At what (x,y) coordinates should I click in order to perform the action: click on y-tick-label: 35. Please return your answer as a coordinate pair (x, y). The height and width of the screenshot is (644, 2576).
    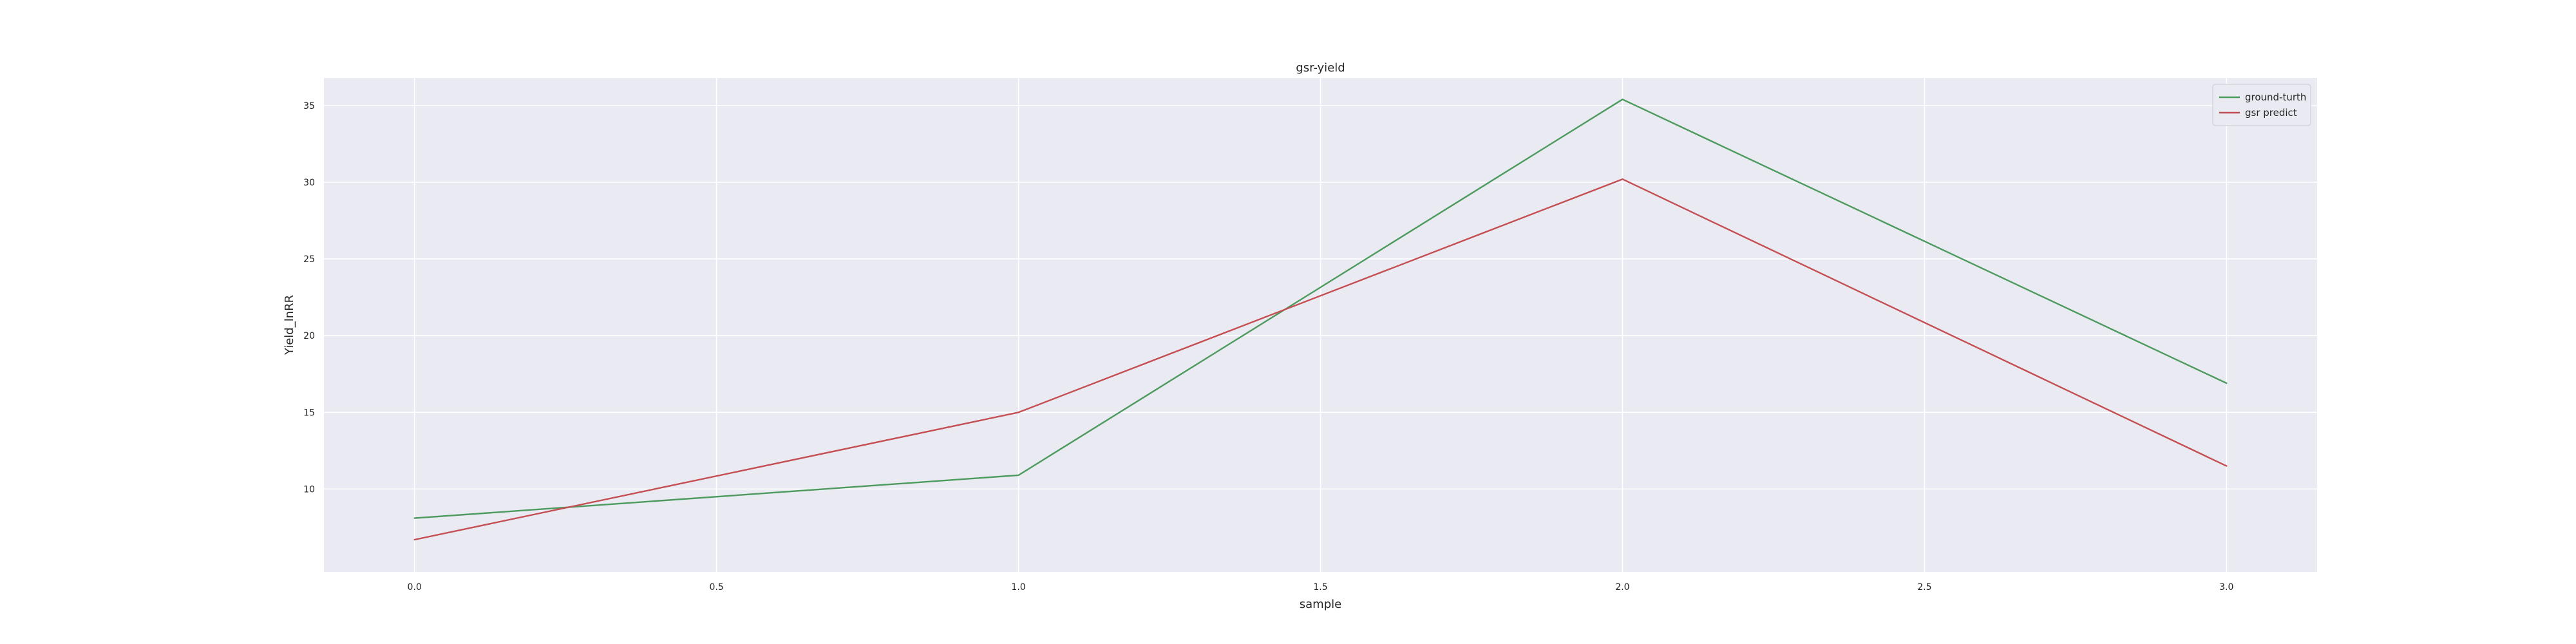
    Looking at the image, I should click on (309, 106).